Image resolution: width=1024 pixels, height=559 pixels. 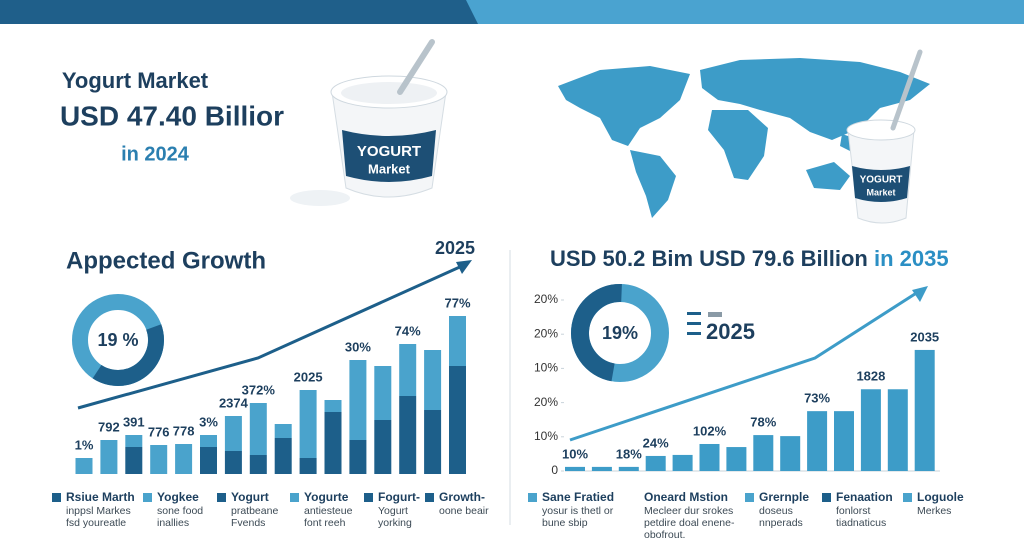 What do you see at coordinates (109, 426) in the screenshot?
I see `bar-label: 792` at bounding box center [109, 426].